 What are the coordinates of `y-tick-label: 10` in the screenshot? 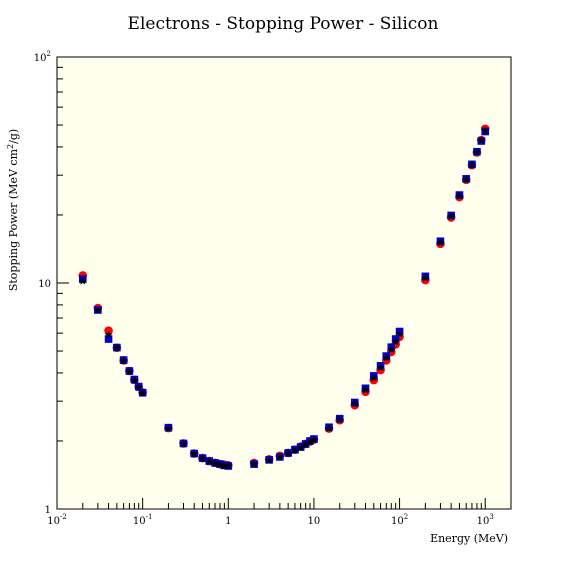 It's located at (44, 284).